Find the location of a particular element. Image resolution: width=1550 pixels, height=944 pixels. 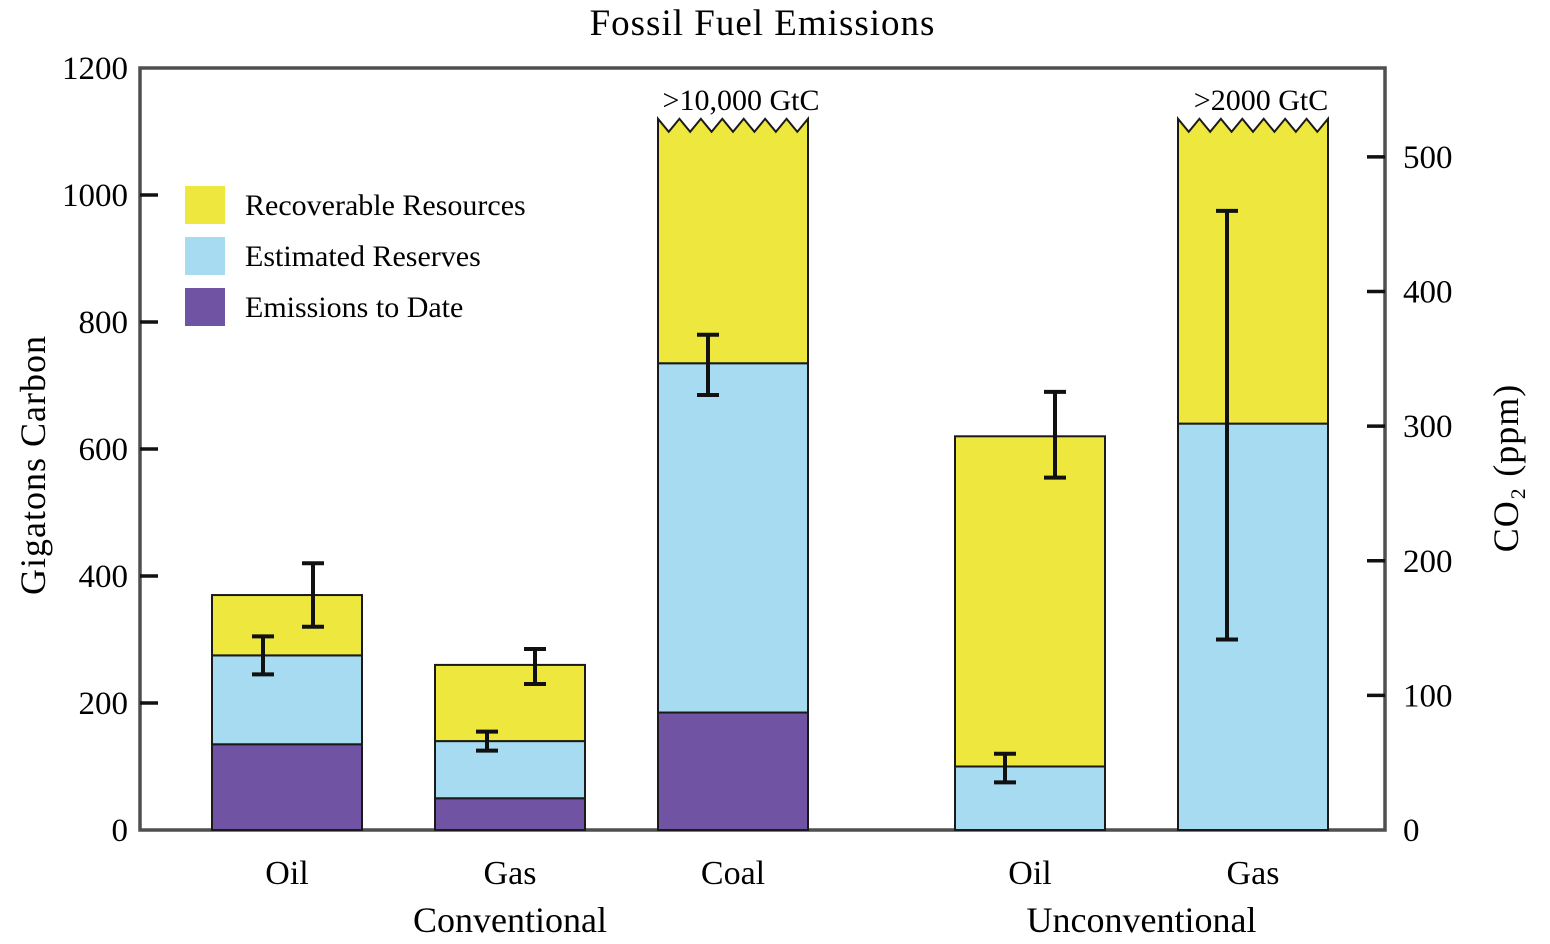

legend-label: Recoverable Resources is located at coordinates (385, 205).